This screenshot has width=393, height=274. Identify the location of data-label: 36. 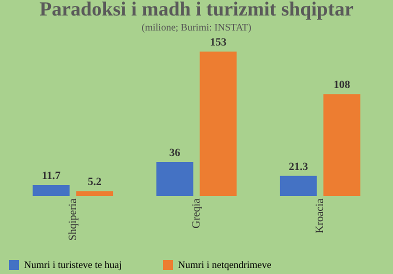
(175, 153).